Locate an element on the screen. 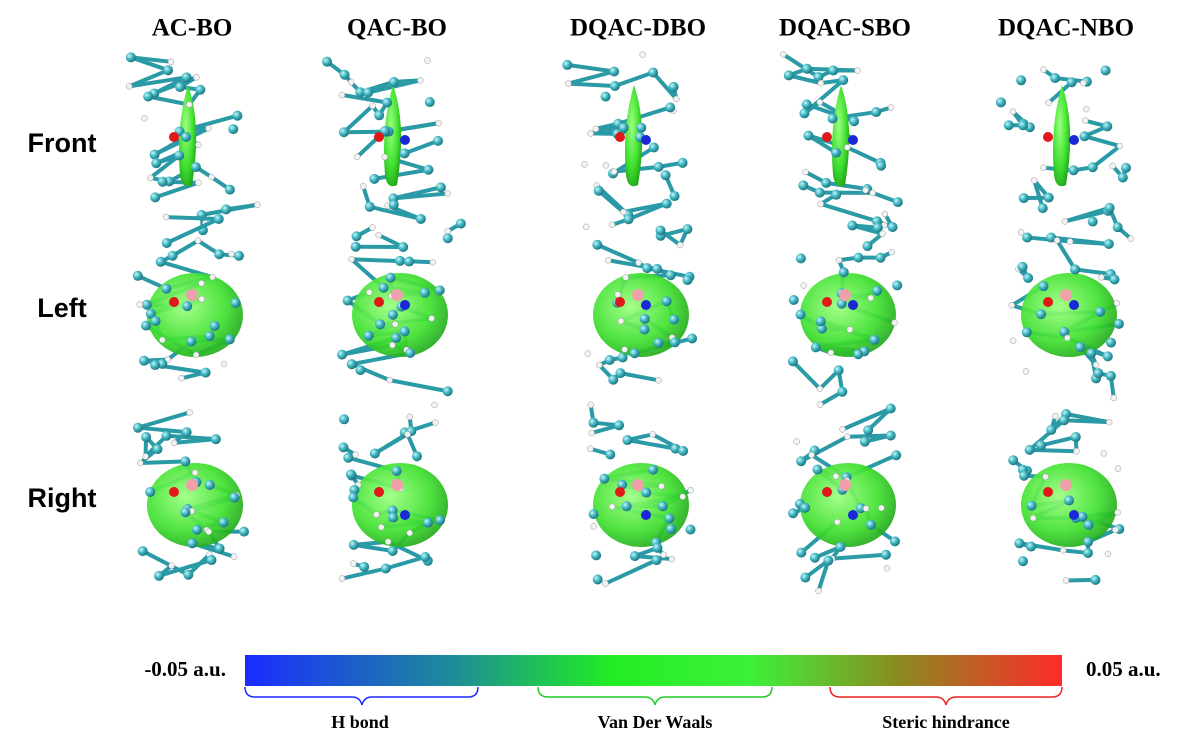 Image resolution: width=1182 pixels, height=738 pixels. row-labels: Front Left Right is located at coordinates (62, 320).